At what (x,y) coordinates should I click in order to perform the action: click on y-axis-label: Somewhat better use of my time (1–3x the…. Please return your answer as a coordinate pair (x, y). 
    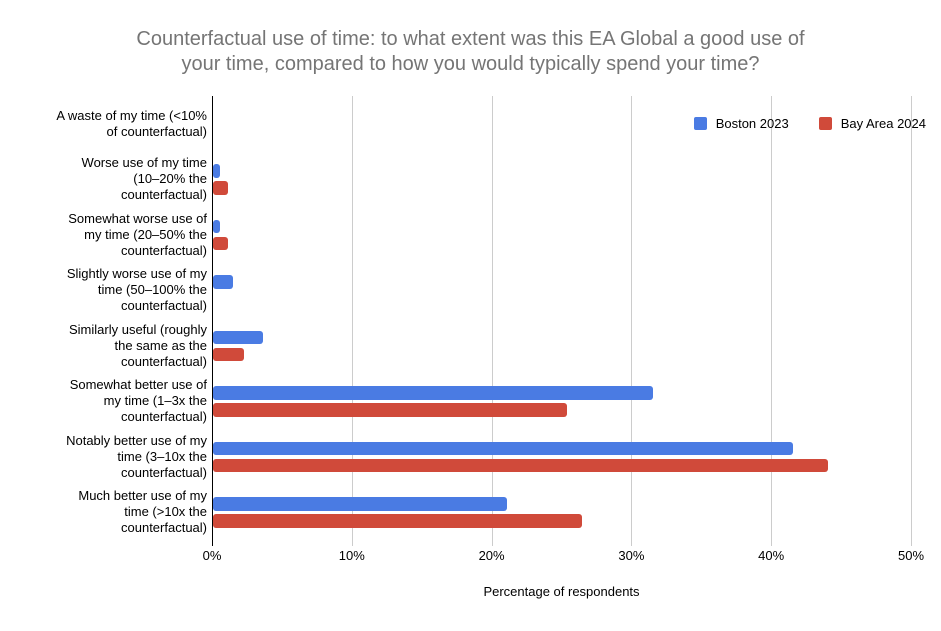
    Looking at the image, I should click on (138, 401).